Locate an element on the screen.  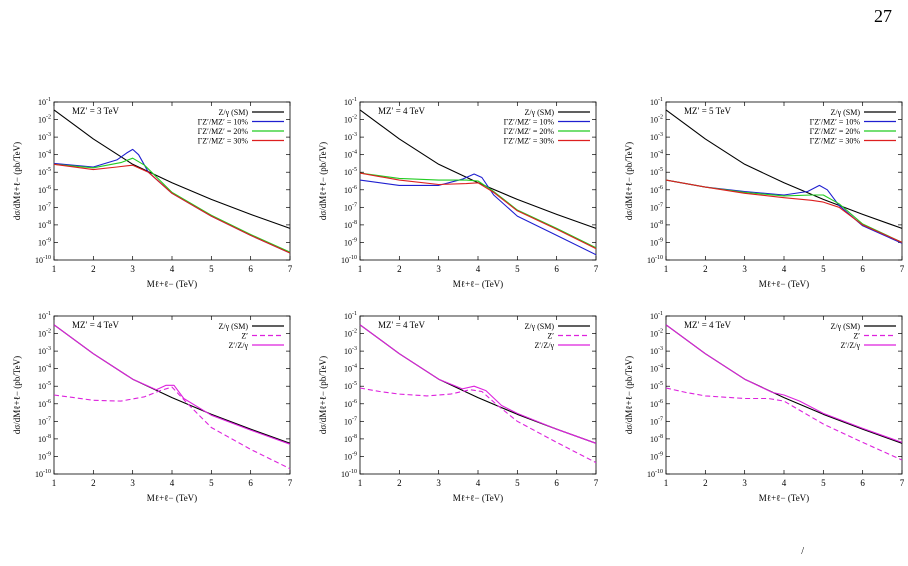
plot-title: MZ′ = 3 TeV is located at coordinates (95, 111).